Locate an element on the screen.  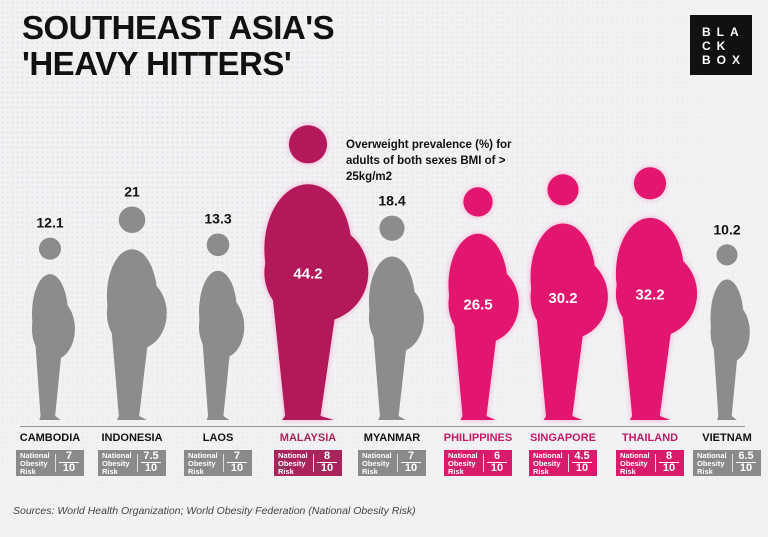
figure-myanmar is located at coordinates (396, 317).